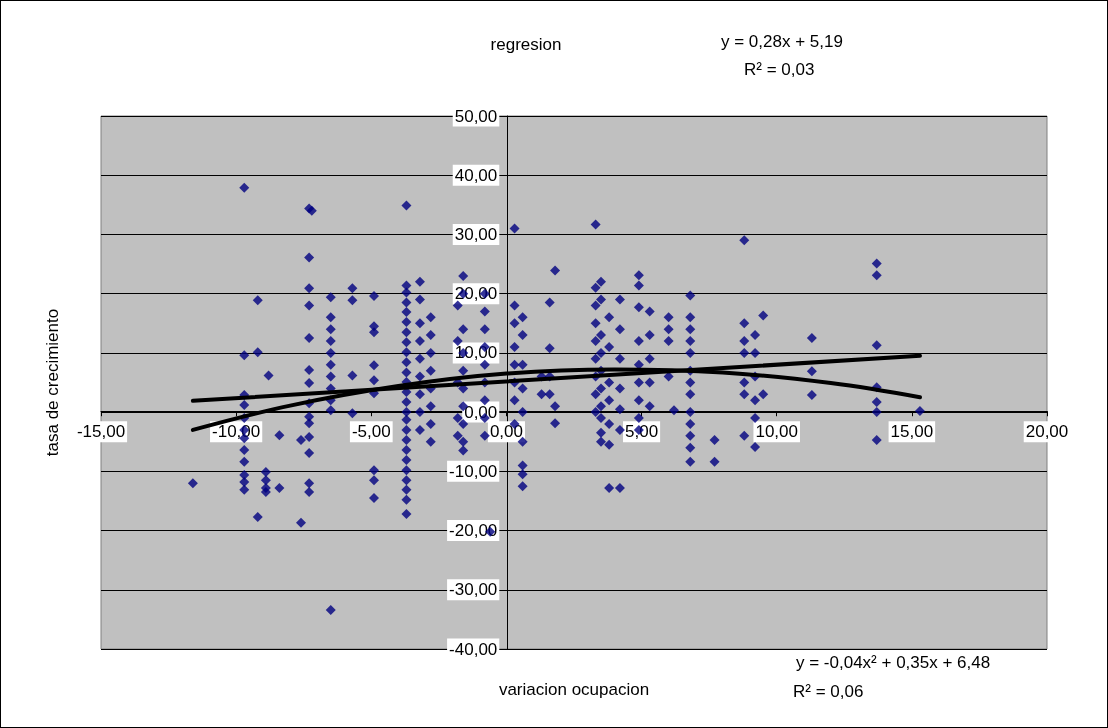  I want to click on y-tick-label: 0,00, so click(481, 412).